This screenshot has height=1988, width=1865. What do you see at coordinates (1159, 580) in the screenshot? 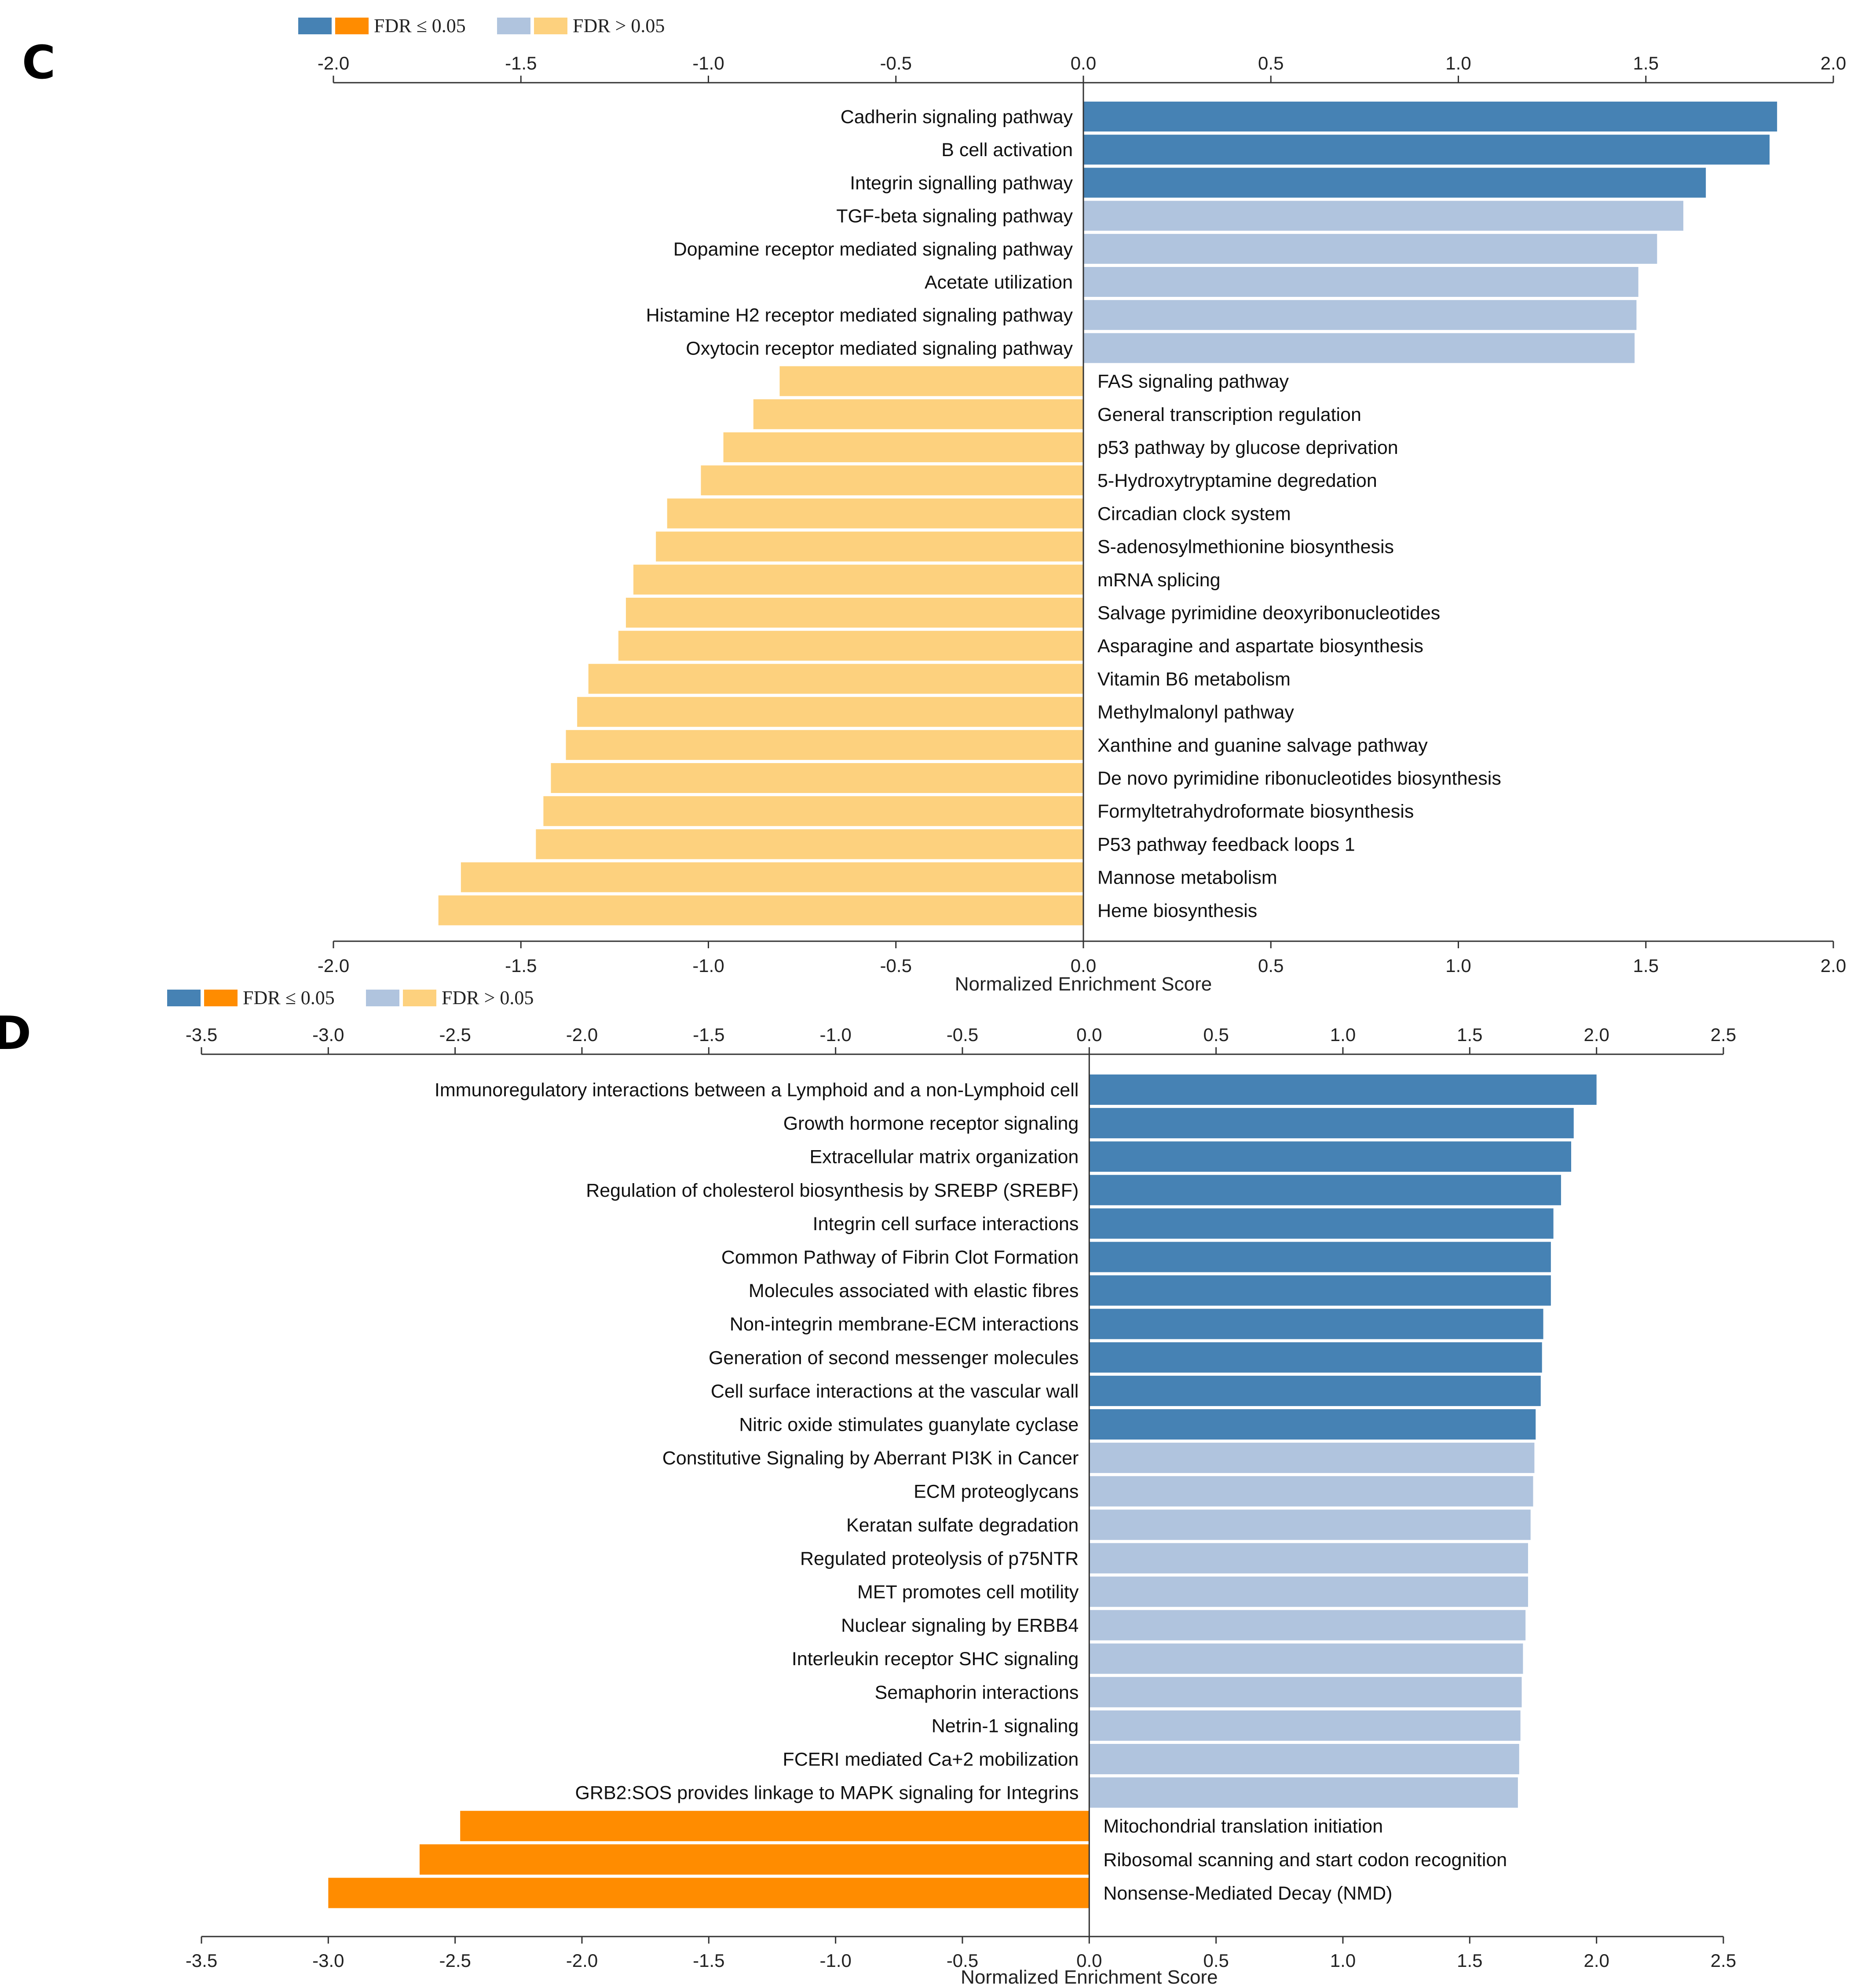
I see `category-label: mRNA splicing` at bounding box center [1159, 580].